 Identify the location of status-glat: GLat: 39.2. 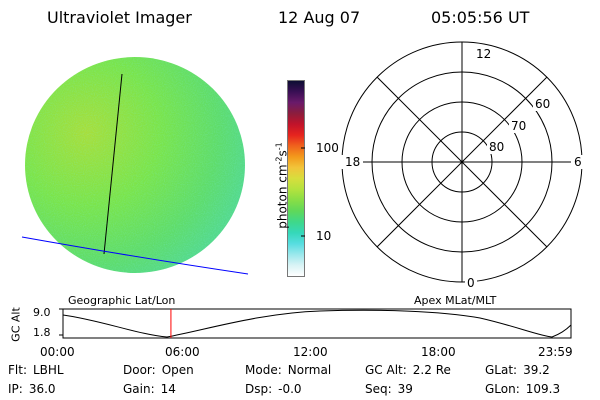
(517, 370).